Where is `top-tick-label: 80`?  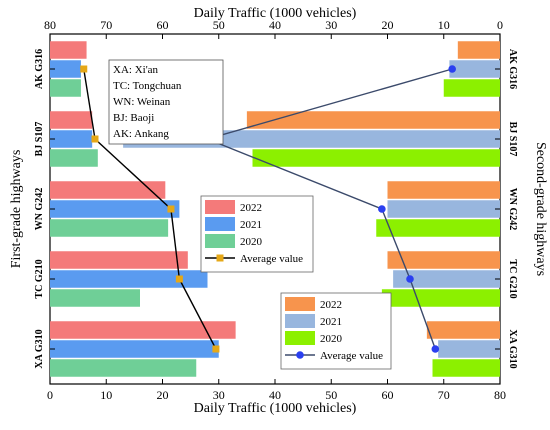 top-tick-label: 80 is located at coordinates (50, 25).